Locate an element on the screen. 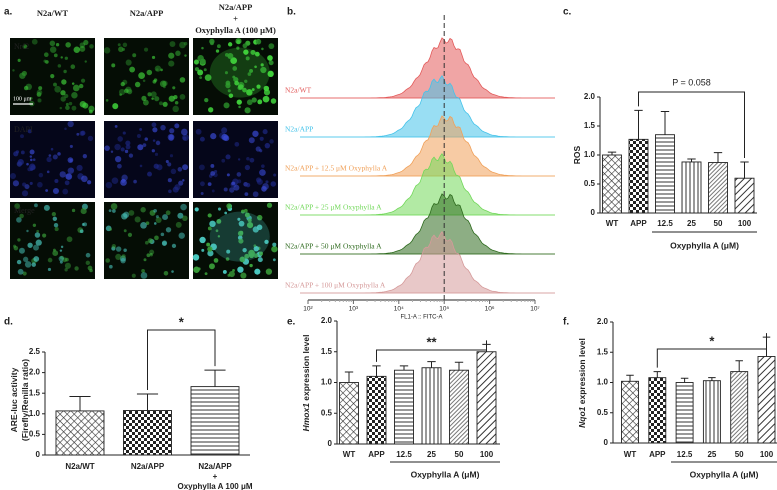 This screenshot has width=777, height=490. y-label-part: Hmox1 is located at coordinates (306, 417).